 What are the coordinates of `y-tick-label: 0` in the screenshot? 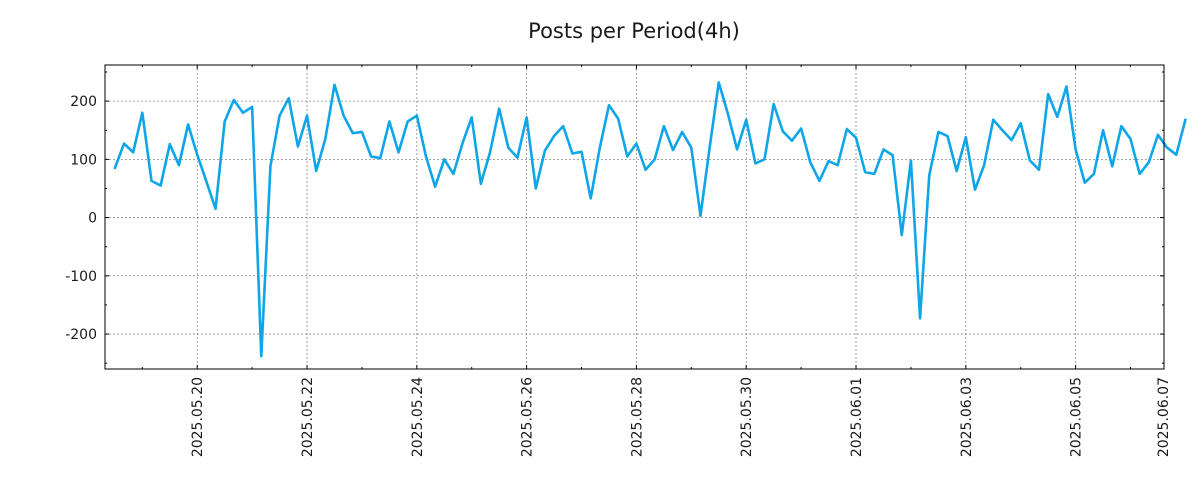 It's located at (92, 219).